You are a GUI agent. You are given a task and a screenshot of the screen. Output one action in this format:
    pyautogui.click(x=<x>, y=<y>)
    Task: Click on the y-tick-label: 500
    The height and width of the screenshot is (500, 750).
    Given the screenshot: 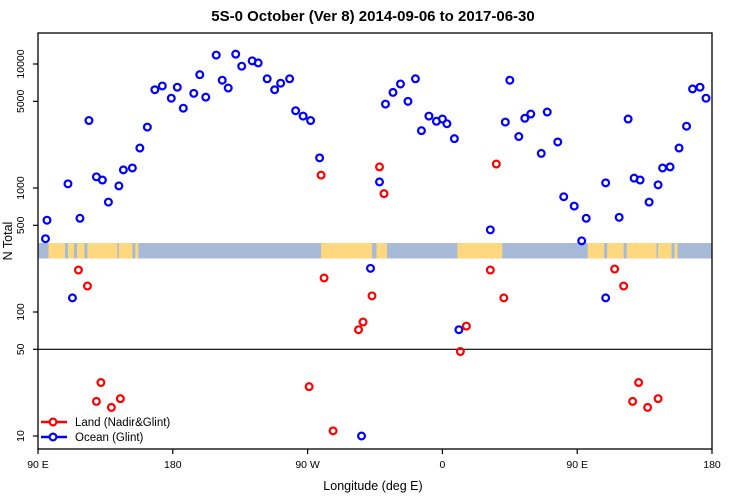 What is the action you would take?
    pyautogui.click(x=21, y=225)
    